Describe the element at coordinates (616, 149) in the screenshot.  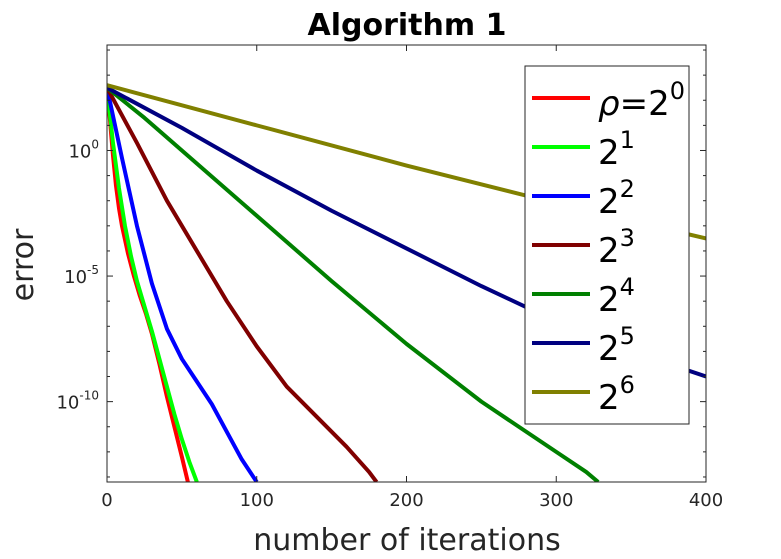
I see `legend-label-1: 21` at that location.